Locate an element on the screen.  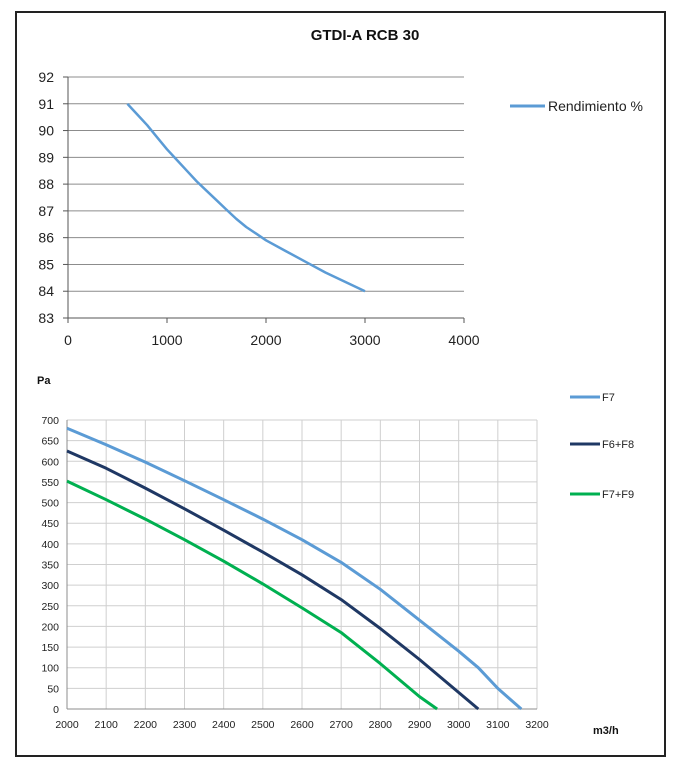
x-axis-unit: m3/h is located at coordinates (606, 731).